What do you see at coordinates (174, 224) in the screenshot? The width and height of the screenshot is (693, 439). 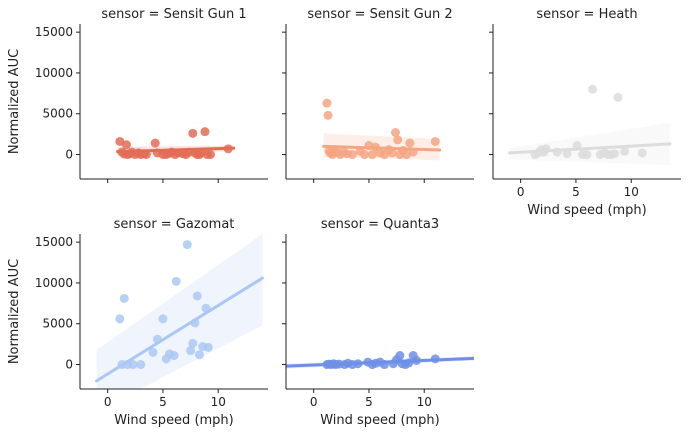 I see `panel-title: sensor = Gazomat` at bounding box center [174, 224].